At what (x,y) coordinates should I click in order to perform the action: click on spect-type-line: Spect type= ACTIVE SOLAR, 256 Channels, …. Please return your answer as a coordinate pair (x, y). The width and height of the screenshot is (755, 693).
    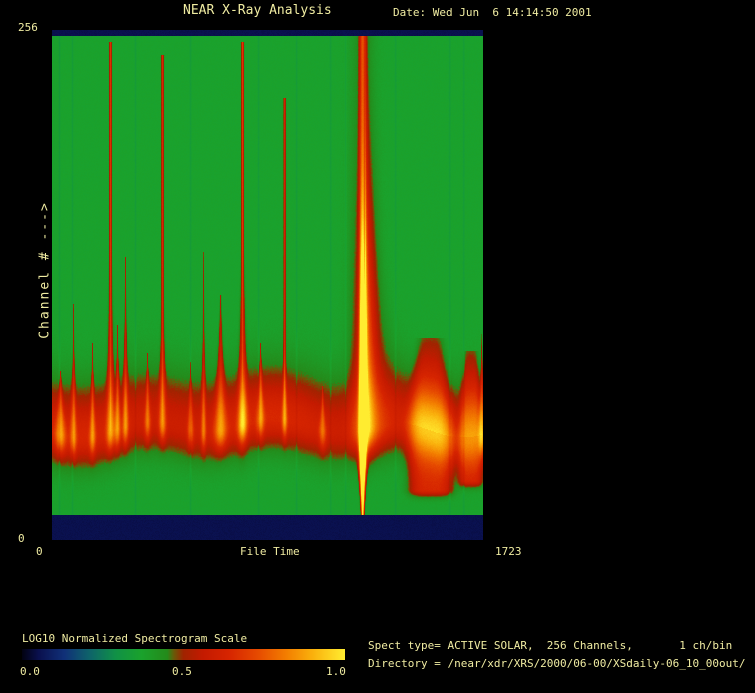
    Looking at the image, I should click on (550, 645).